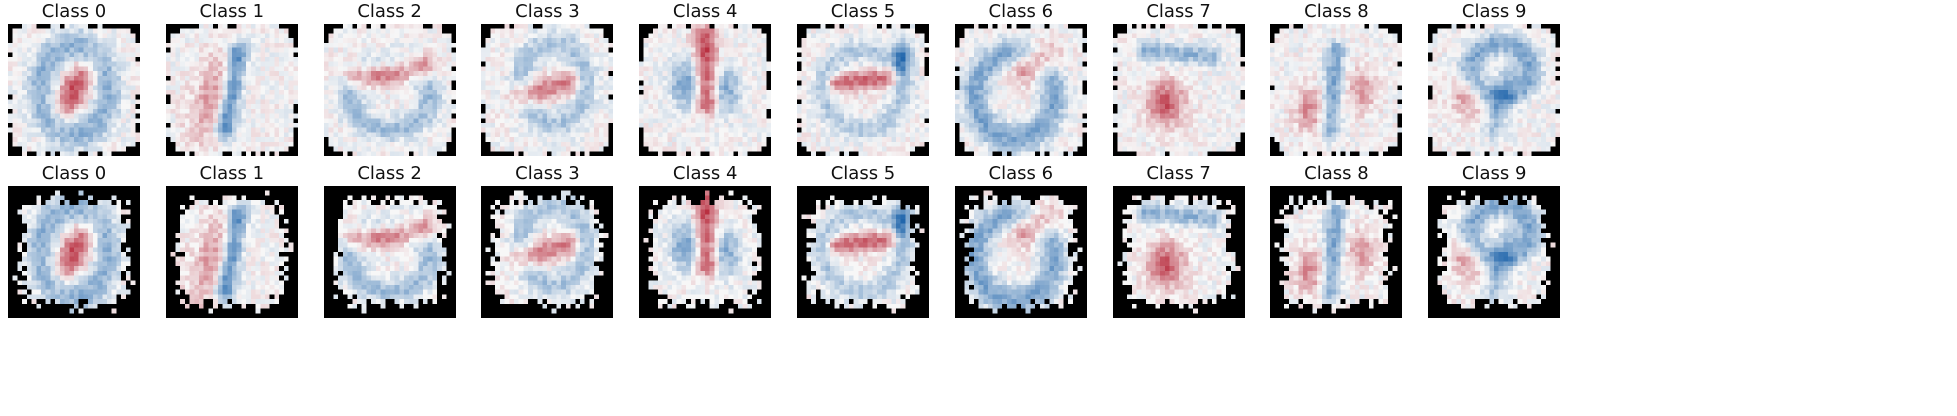 The height and width of the screenshot is (416, 1957). I want to click on panel-bottom-class-2: Class 2, so click(389, 241).